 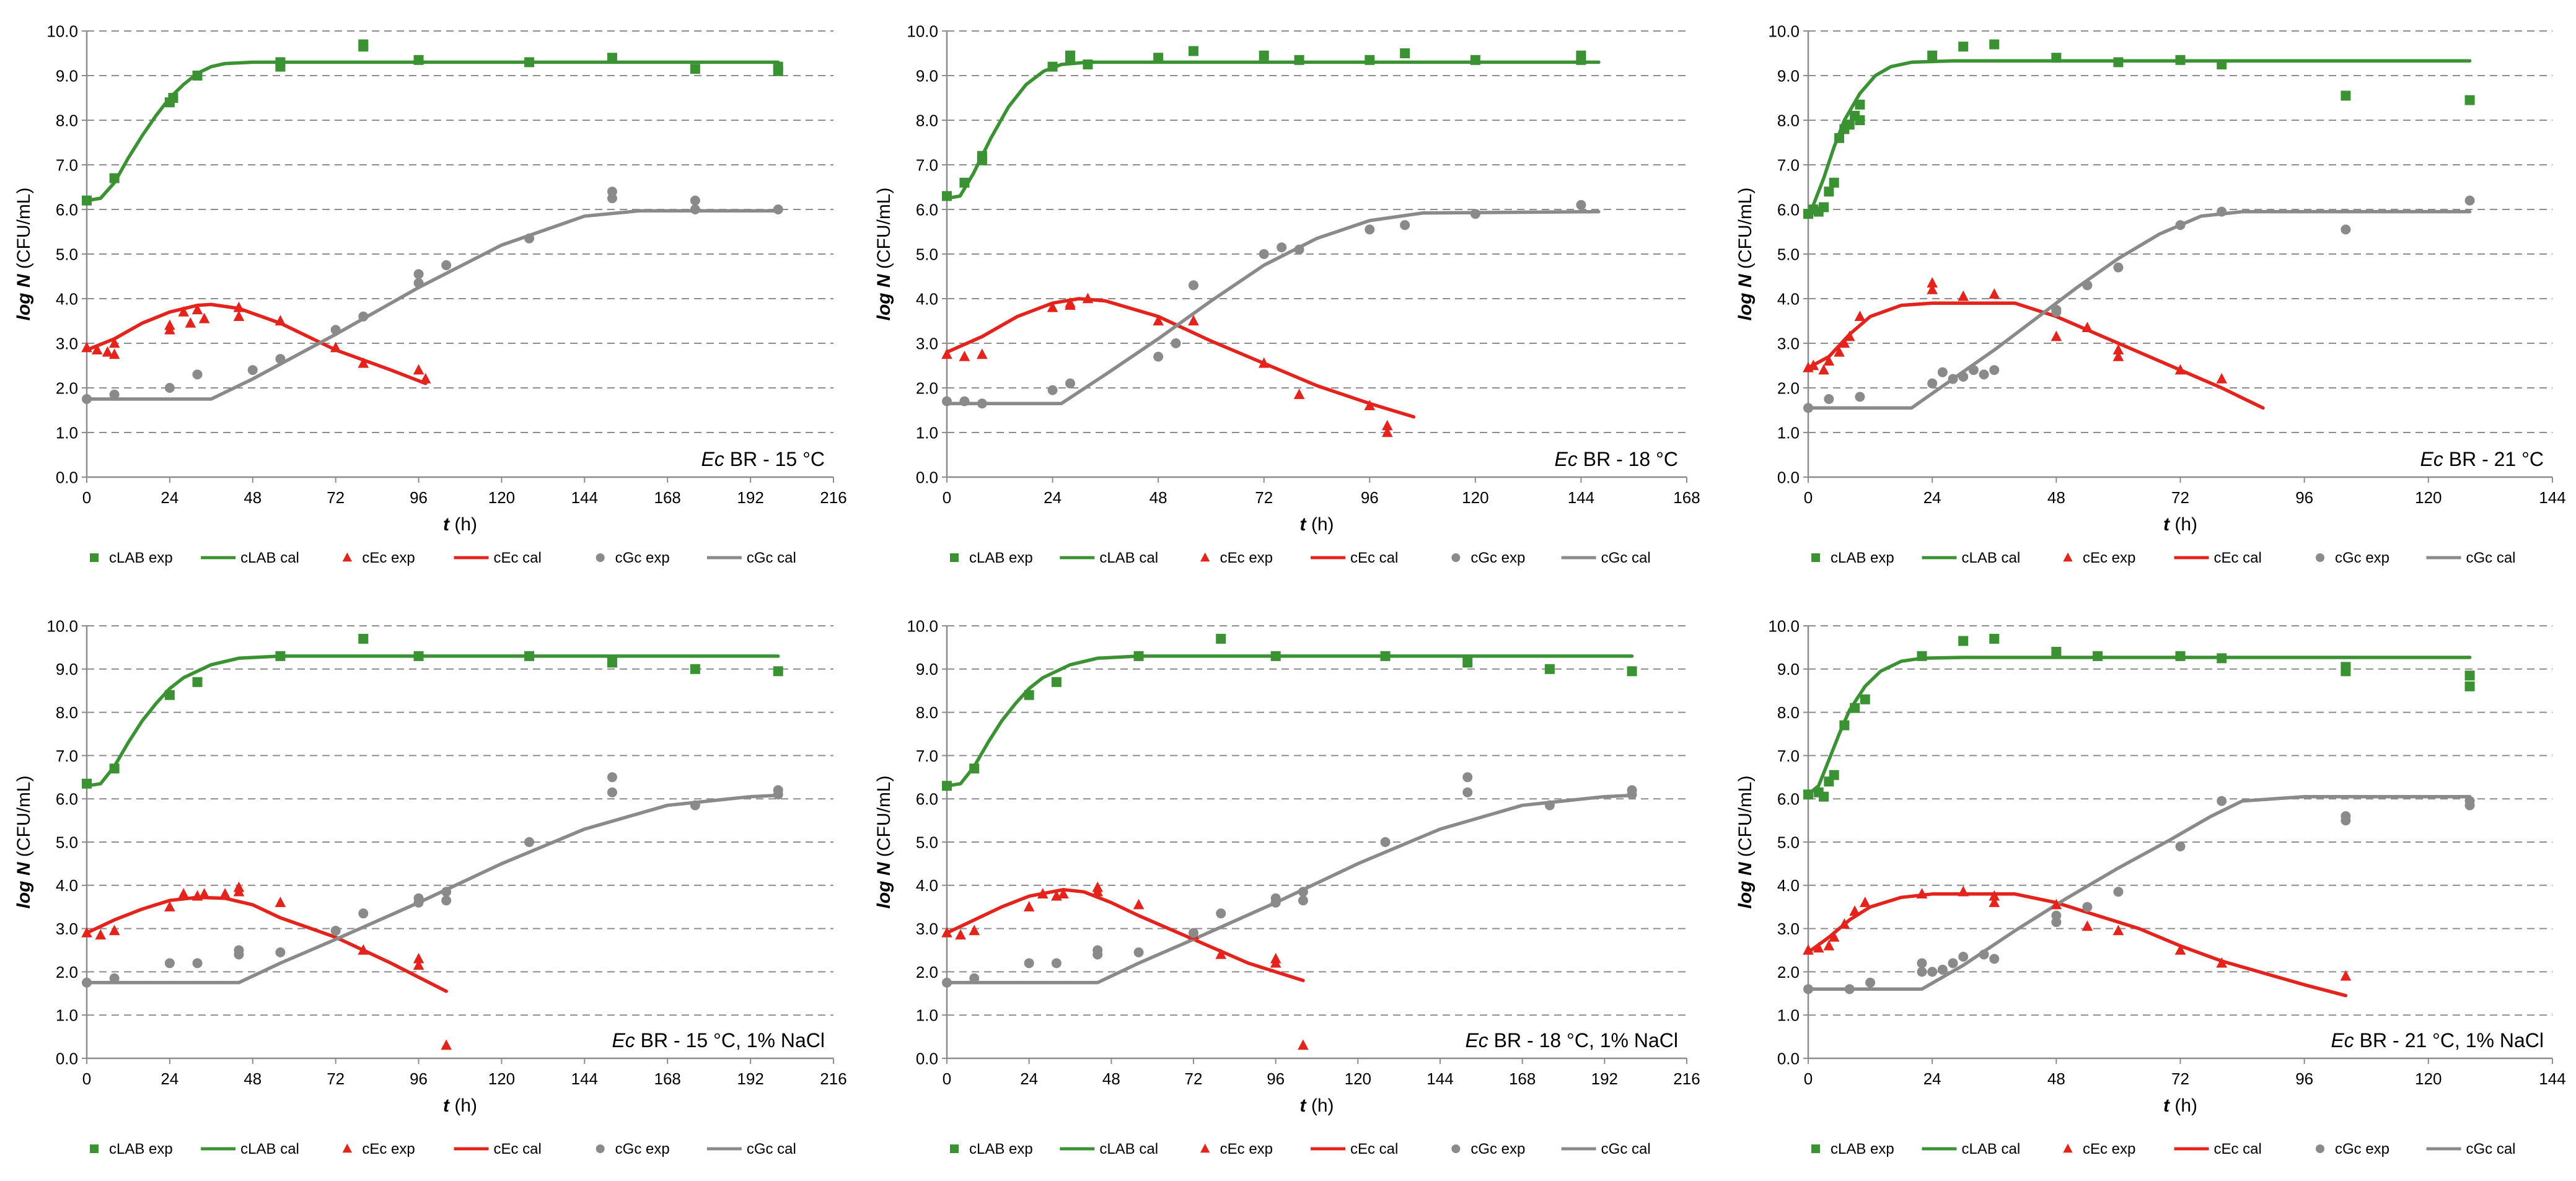 I want to click on y-tick-label: 9.0, so click(x=67, y=75).